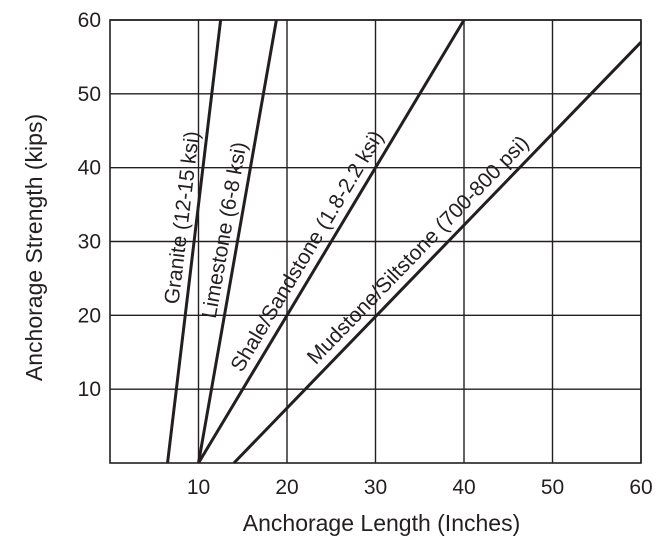 The image size is (672, 540). What do you see at coordinates (89, 20) in the screenshot?
I see `y-tick-label: 60` at bounding box center [89, 20].